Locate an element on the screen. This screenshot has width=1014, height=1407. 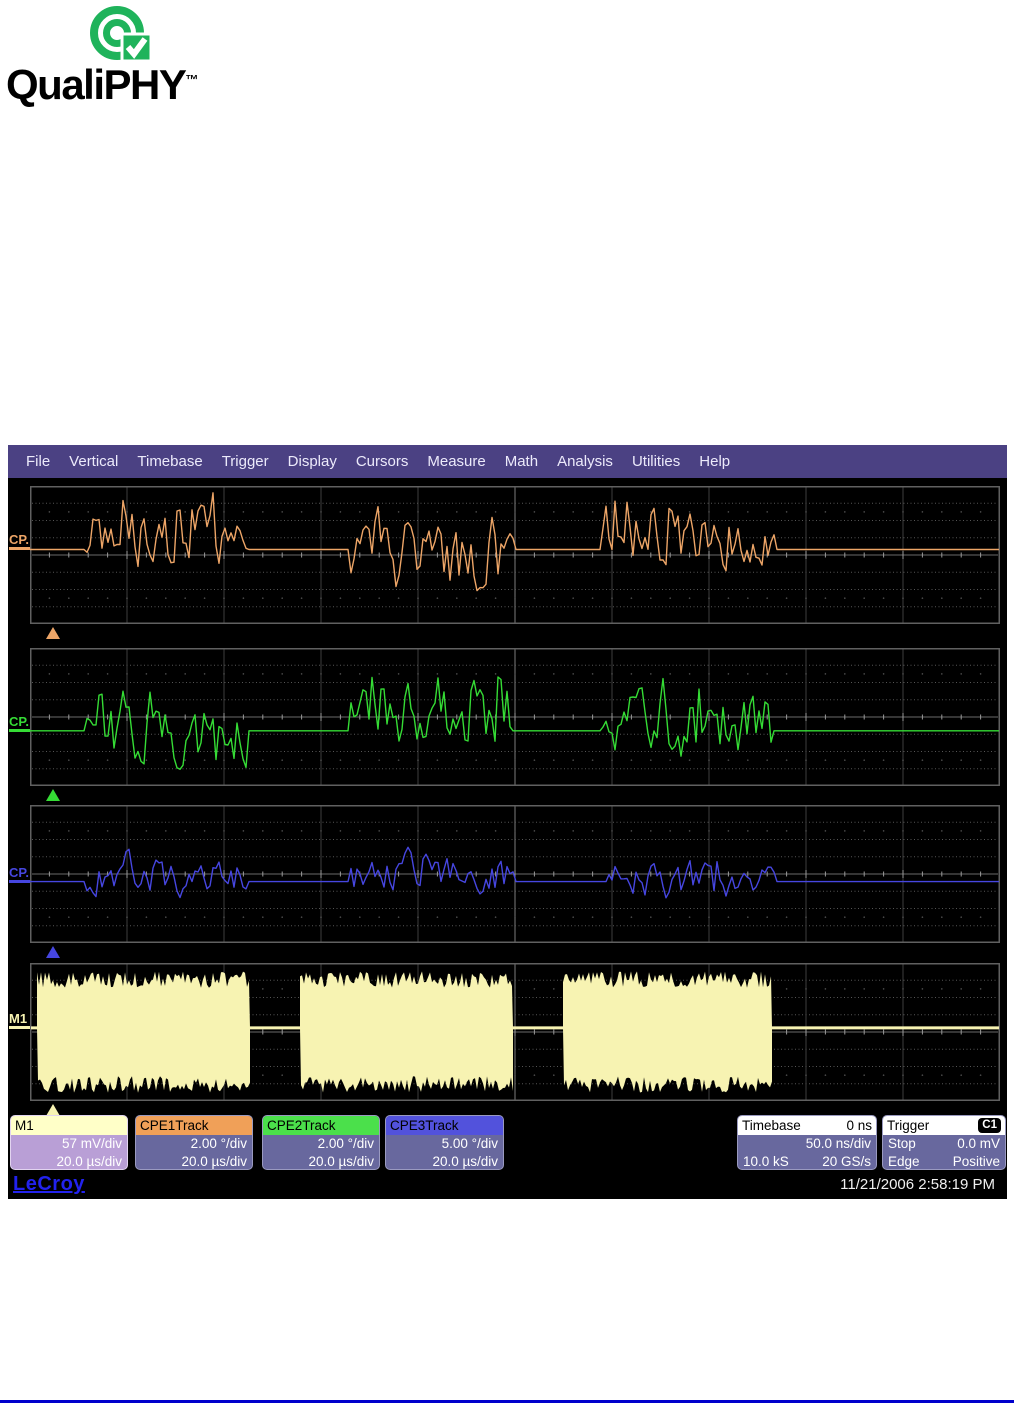
timebase-per-div: 50.0 ns/div is located at coordinates (838, 1143).